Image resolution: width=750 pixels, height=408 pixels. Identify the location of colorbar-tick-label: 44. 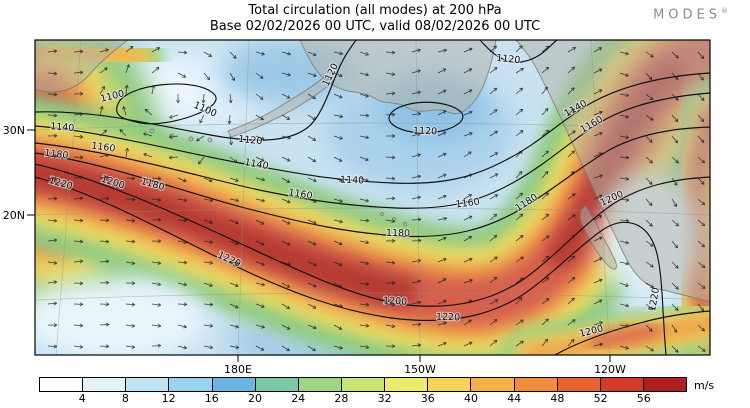
(514, 398).